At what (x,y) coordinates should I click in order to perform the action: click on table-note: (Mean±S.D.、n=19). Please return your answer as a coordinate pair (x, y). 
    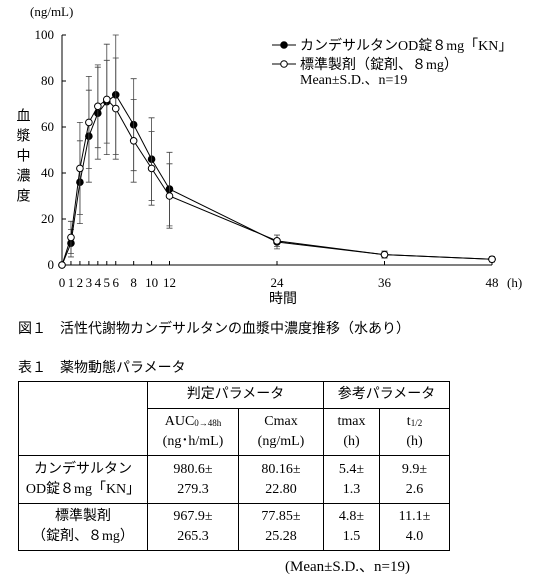
    Looking at the image, I should click on (348, 567).